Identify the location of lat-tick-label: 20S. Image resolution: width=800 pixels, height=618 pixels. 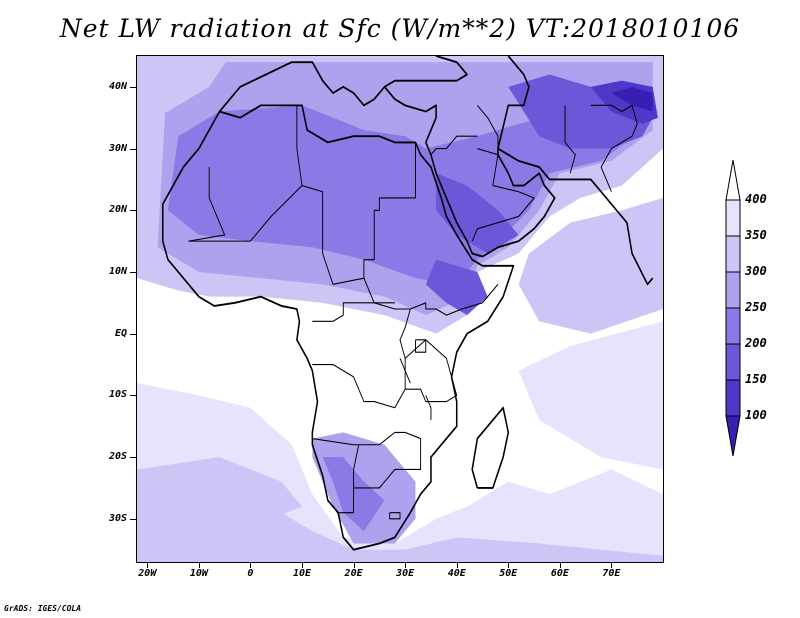
(117, 457).